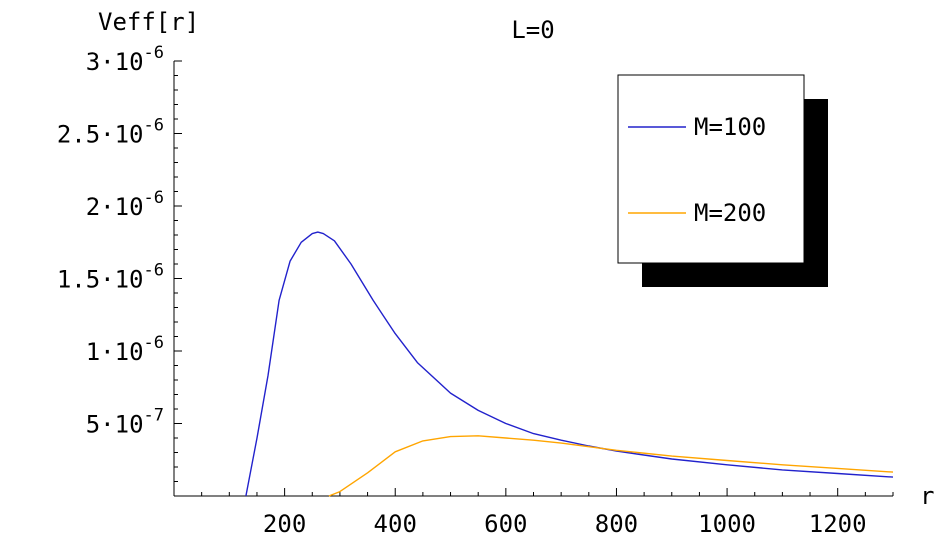 The height and width of the screenshot is (538, 936). Describe the element at coordinates (505, 524) in the screenshot. I see `x-tick-label: 600` at that location.